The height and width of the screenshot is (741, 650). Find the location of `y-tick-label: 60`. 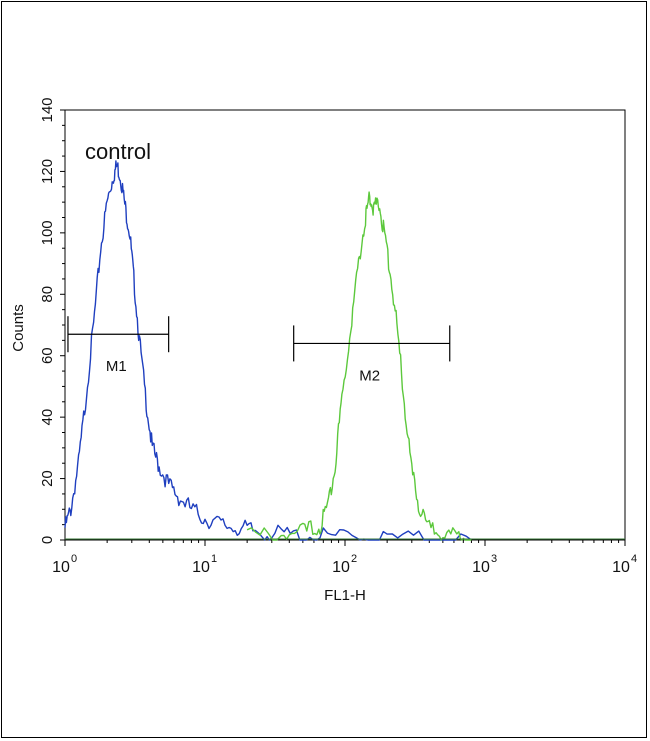

y-tick-label: 60 is located at coordinates (47, 355).